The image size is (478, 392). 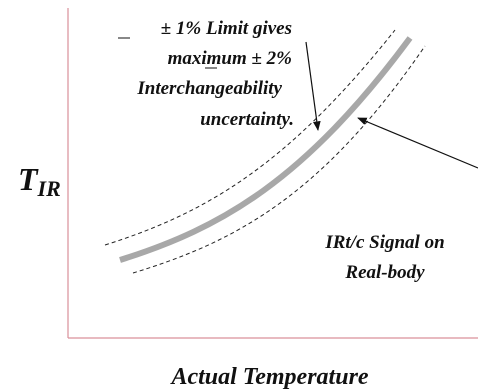 I want to click on annotation-line: uncertainty., so click(x=247, y=119).